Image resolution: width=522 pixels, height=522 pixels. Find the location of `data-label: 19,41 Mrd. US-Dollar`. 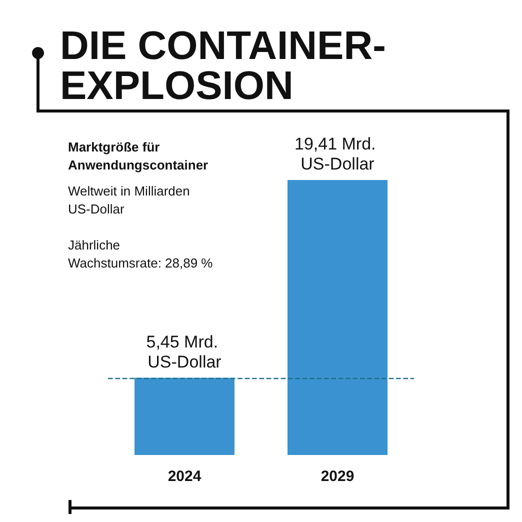

data-label: 19,41 Mrd. US-Dollar is located at coordinates (337, 154).